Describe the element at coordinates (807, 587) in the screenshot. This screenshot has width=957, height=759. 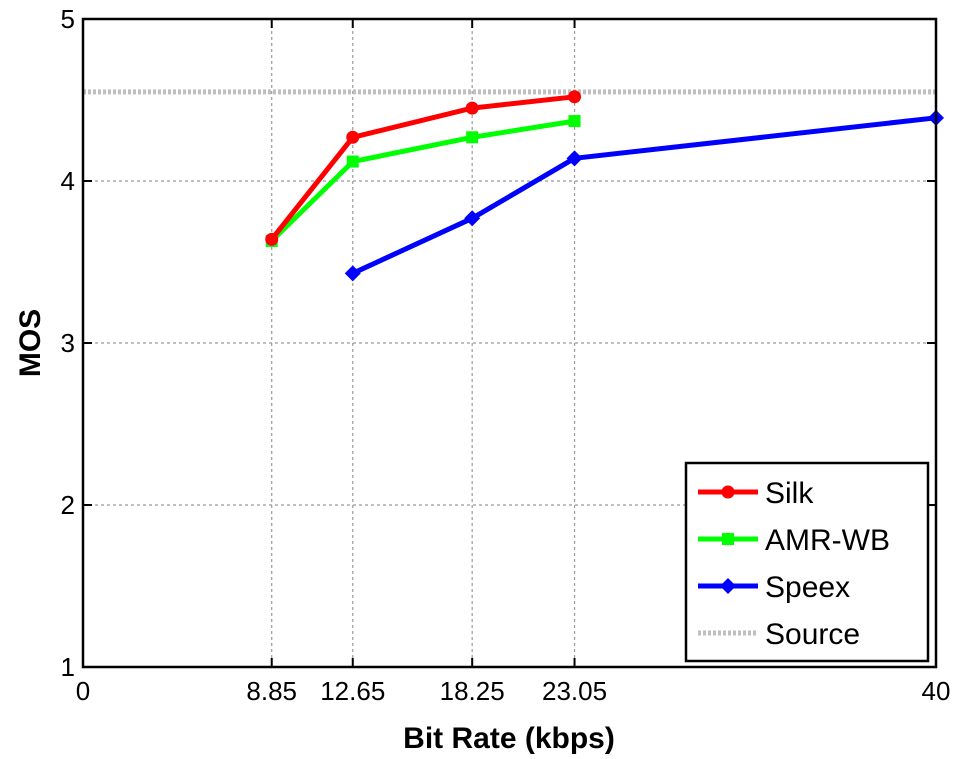
I see `legend-label-speex: Speex` at that location.